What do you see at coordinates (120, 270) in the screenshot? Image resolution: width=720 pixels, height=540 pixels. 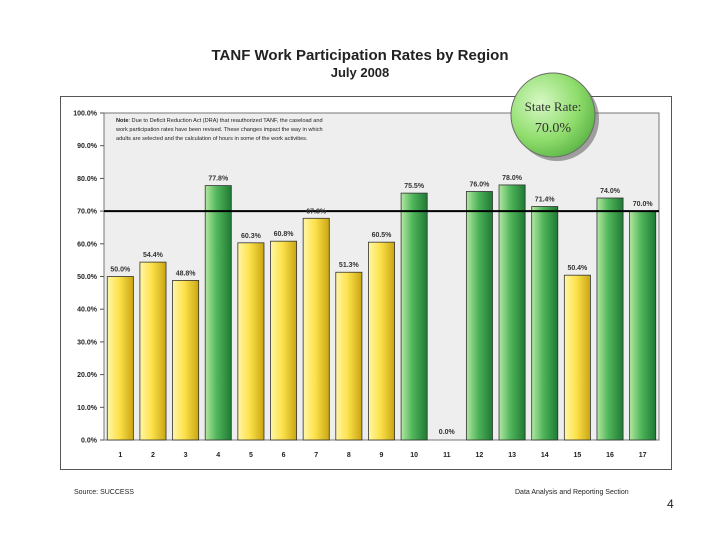 I see `value-label: 50.0%` at bounding box center [120, 270].